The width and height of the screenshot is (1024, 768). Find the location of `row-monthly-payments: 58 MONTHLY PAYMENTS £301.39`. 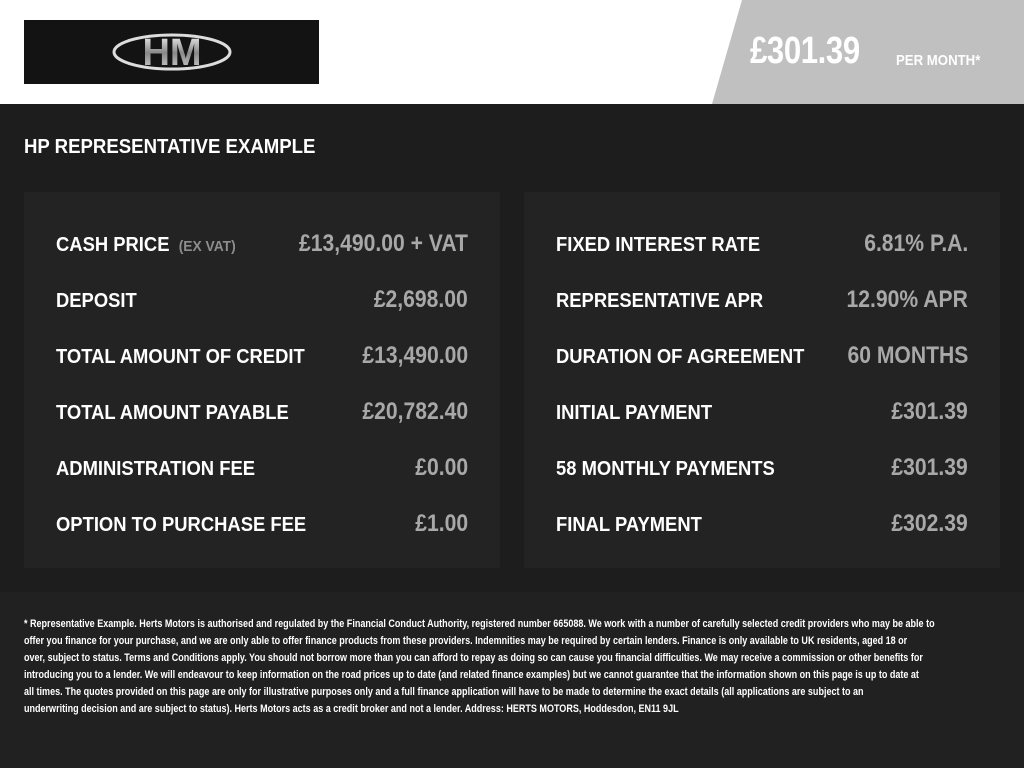

row-monthly-payments: 58 MONTHLY PAYMENTS £301.39 is located at coordinates (762, 469).